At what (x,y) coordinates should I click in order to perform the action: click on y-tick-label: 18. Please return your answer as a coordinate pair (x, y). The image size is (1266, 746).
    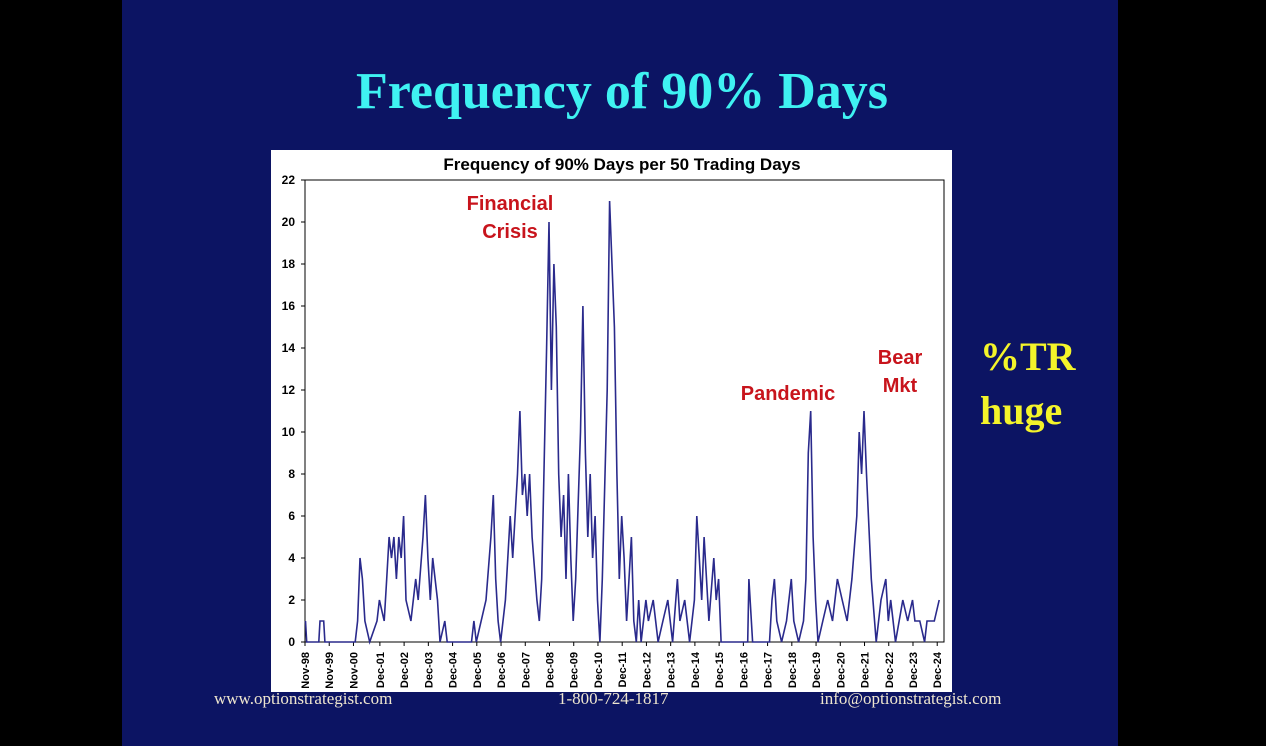
    Looking at the image, I should click on (289, 264).